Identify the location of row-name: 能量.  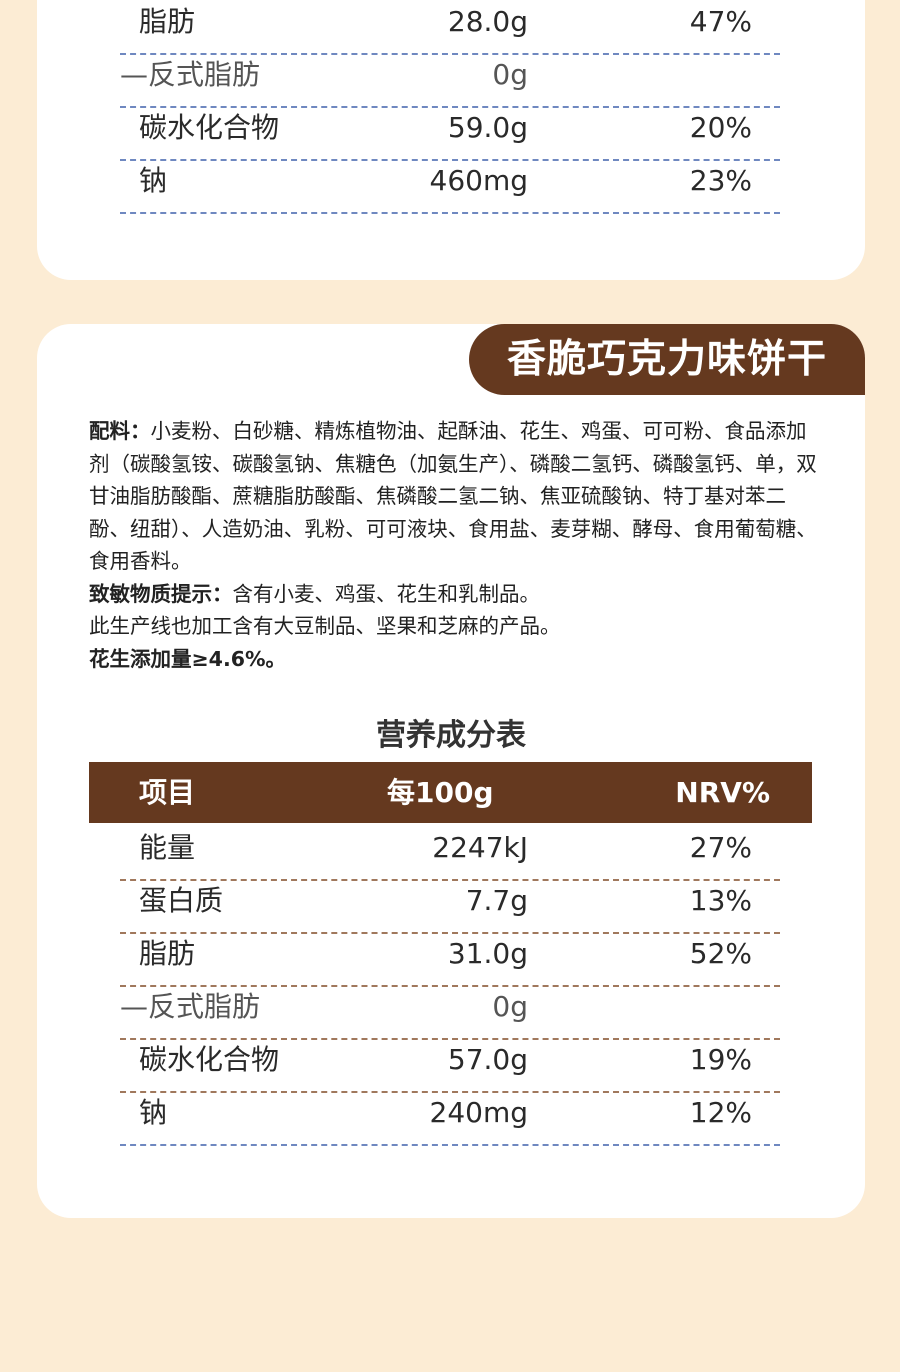
(167, 847).